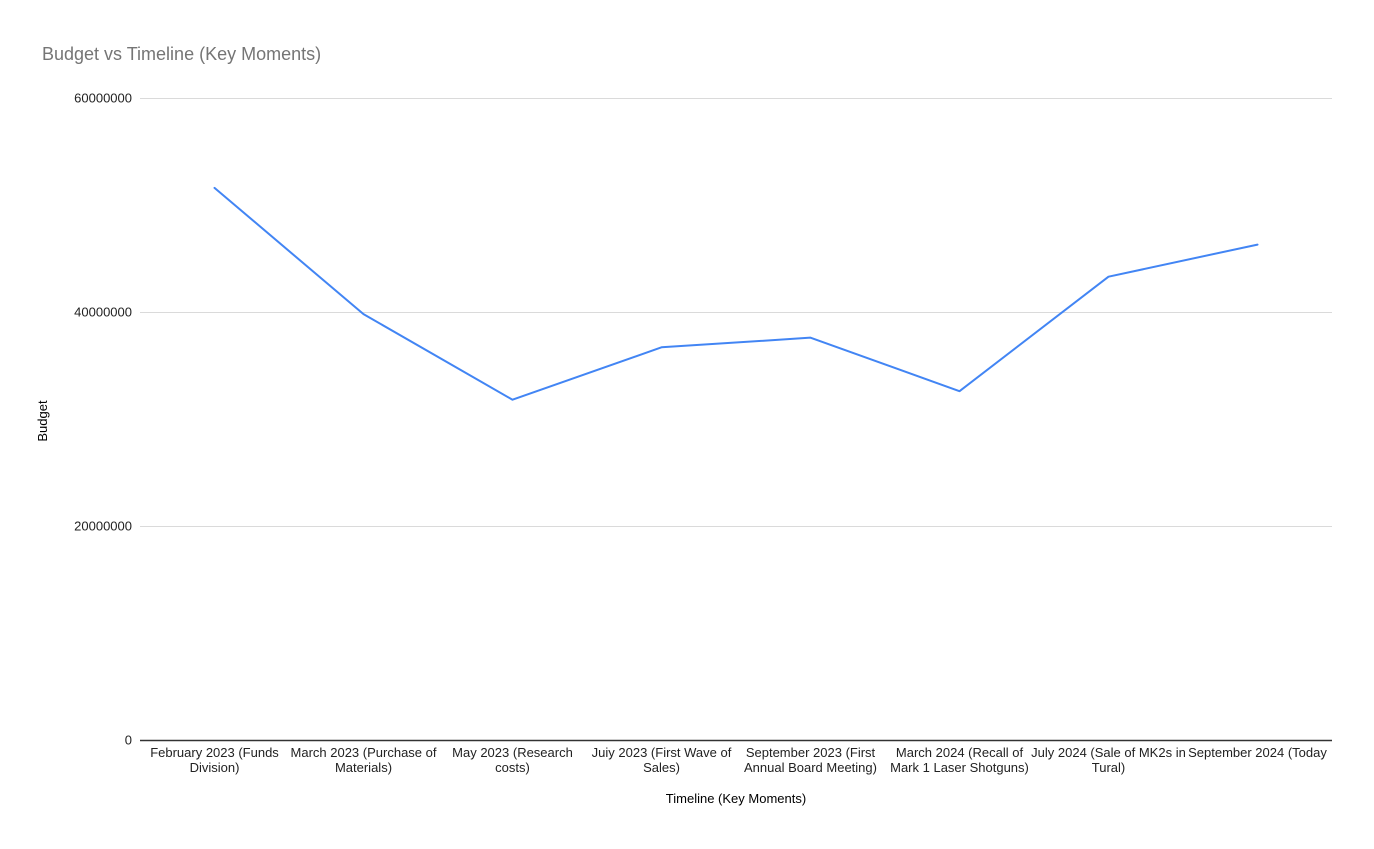 The image size is (1374, 849). What do you see at coordinates (959, 767) in the screenshot?
I see `x-tick-label-line: Mark 1 Laser Shotguns)` at bounding box center [959, 767].